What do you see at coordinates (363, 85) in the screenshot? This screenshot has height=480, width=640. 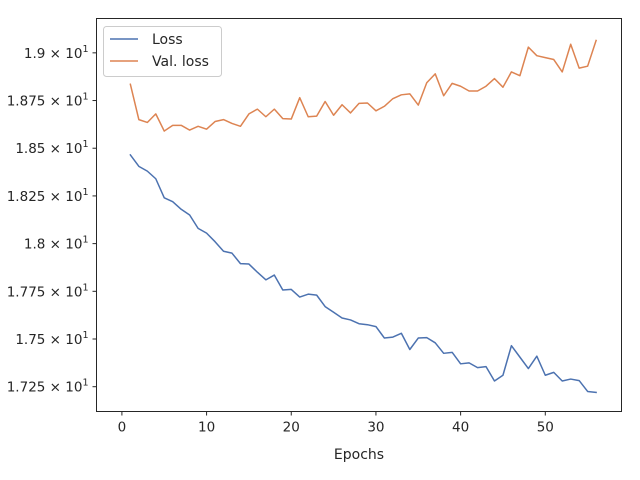 I see `series-line-val-loss` at bounding box center [363, 85].